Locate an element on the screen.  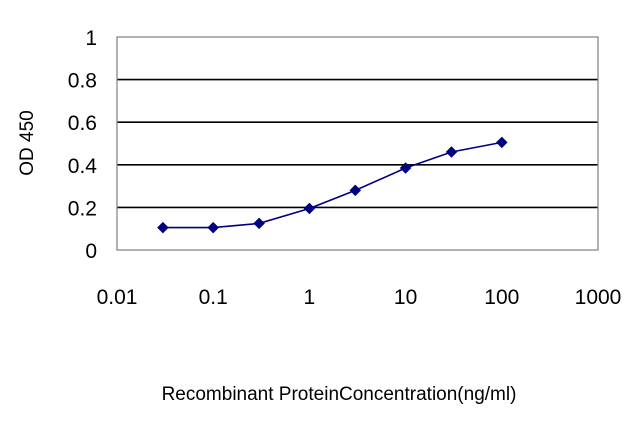
x-tick-label: 1 is located at coordinates (310, 297).